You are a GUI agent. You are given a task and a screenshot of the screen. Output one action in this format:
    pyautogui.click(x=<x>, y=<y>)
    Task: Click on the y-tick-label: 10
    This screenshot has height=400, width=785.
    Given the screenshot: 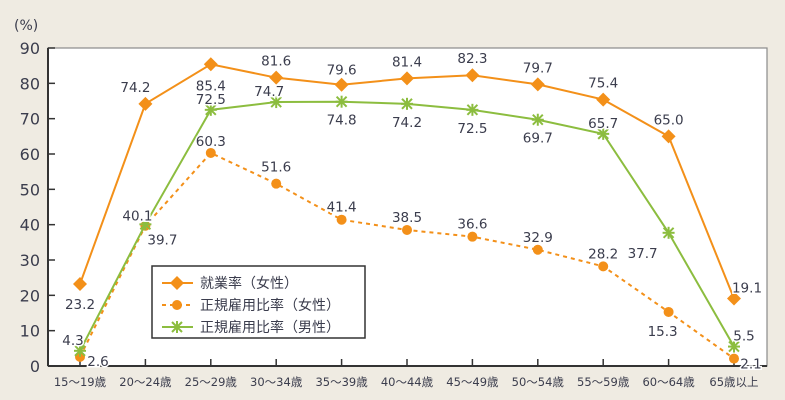 What is the action you would take?
    pyautogui.click(x=30, y=331)
    